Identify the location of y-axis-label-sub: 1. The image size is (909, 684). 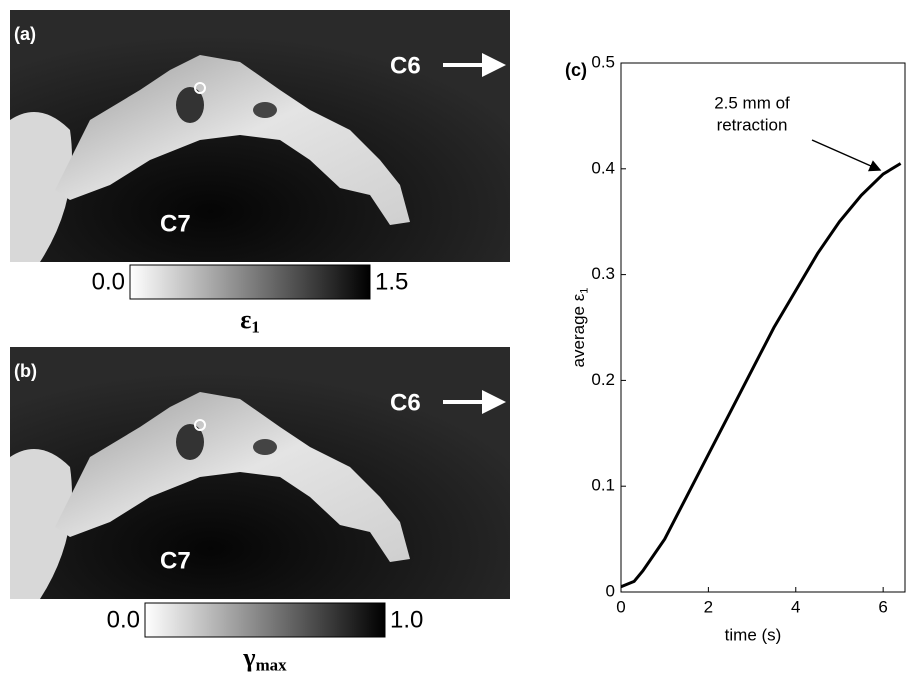
(584, 291).